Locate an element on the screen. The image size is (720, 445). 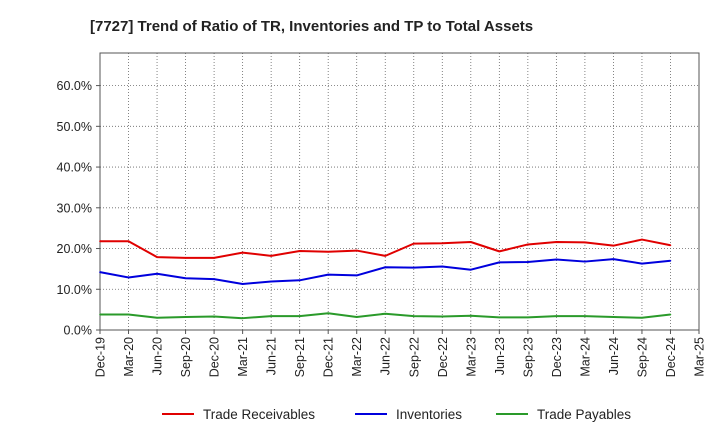
x-tick-label: Jun-22 is located at coordinates (386, 356).